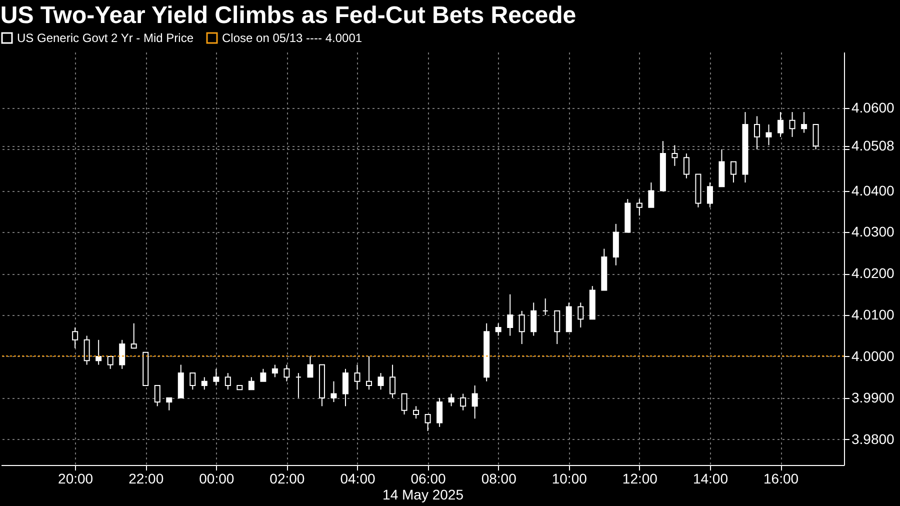 The image size is (900, 506). Describe the element at coordinates (873, 438) in the screenshot. I see `y-tick-label: 3.9800` at that location.